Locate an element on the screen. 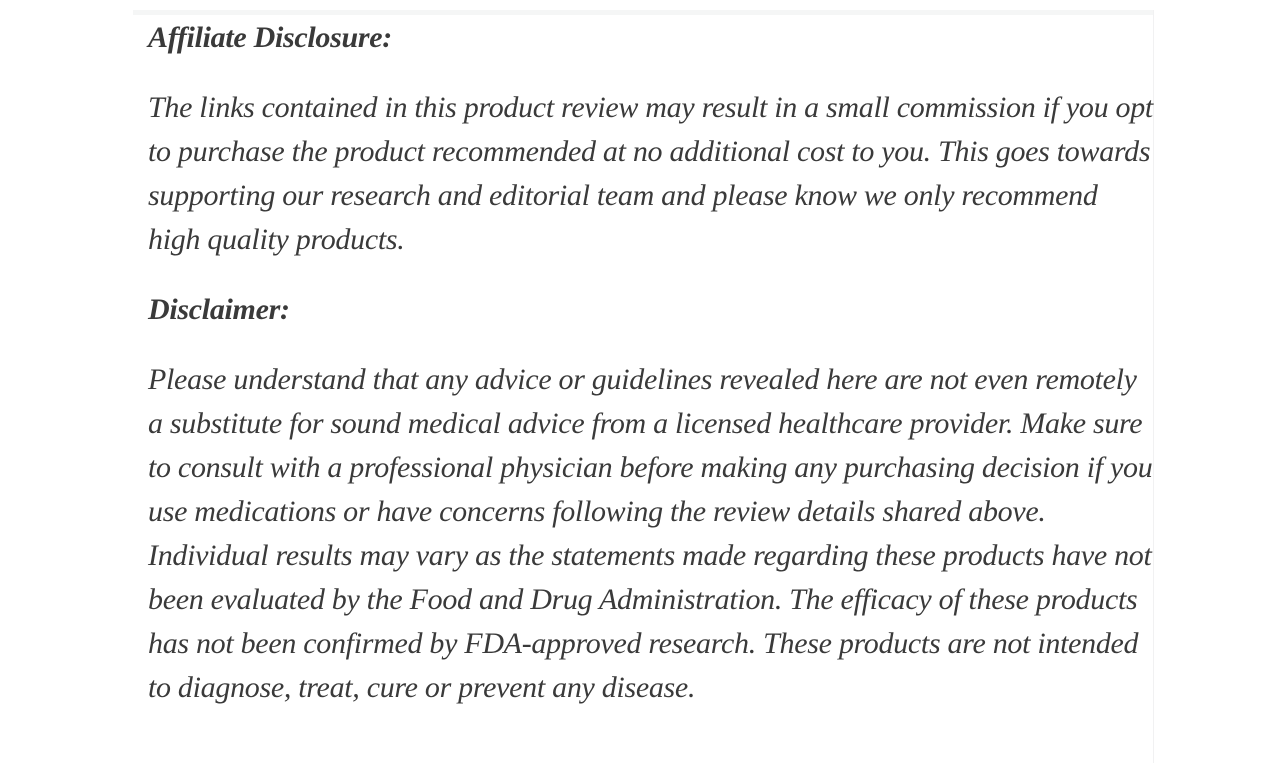 This screenshot has width=1280, height=763. disclaimer-heading: Disclaimer: is located at coordinates (219, 309).